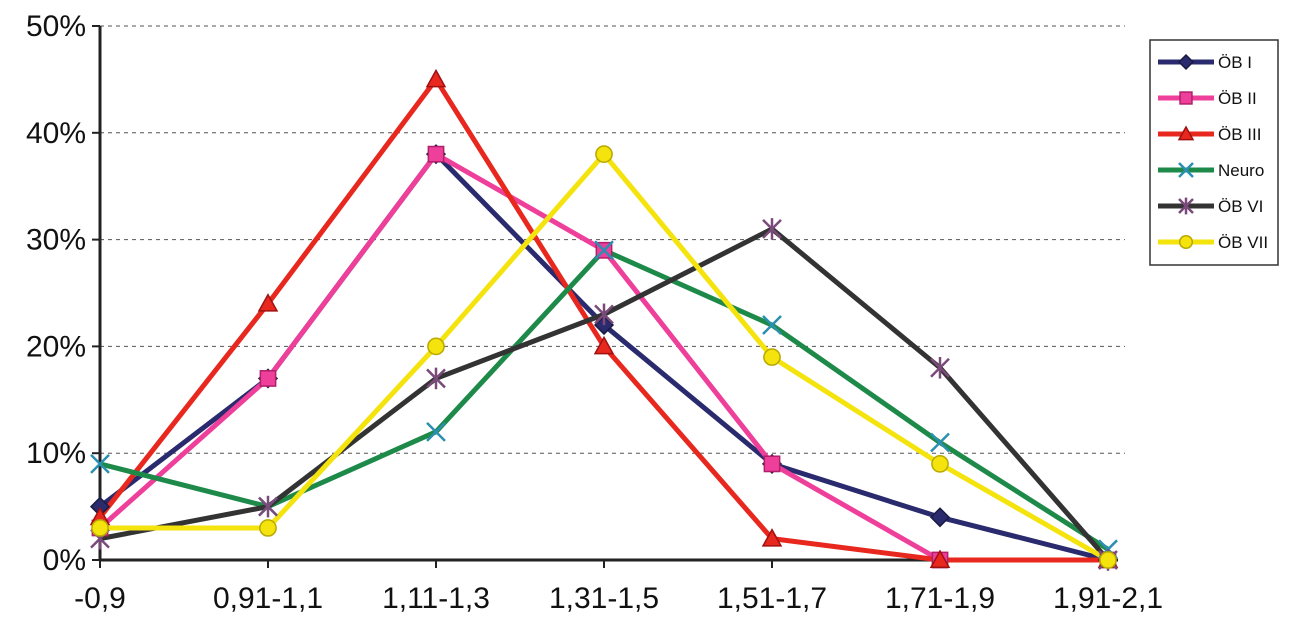 This screenshot has height=637, width=1290. Describe the element at coordinates (56, 240) in the screenshot. I see `y-tick-label: 30%` at that location.